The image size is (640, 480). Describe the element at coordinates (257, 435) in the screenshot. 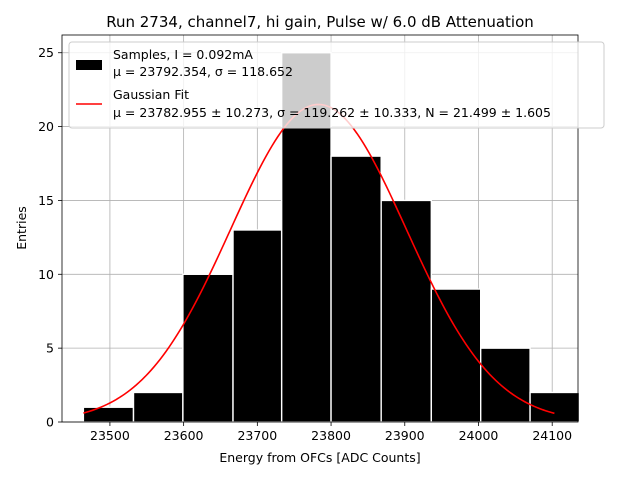

I see `x-tick-label-2: 23700` at that location.